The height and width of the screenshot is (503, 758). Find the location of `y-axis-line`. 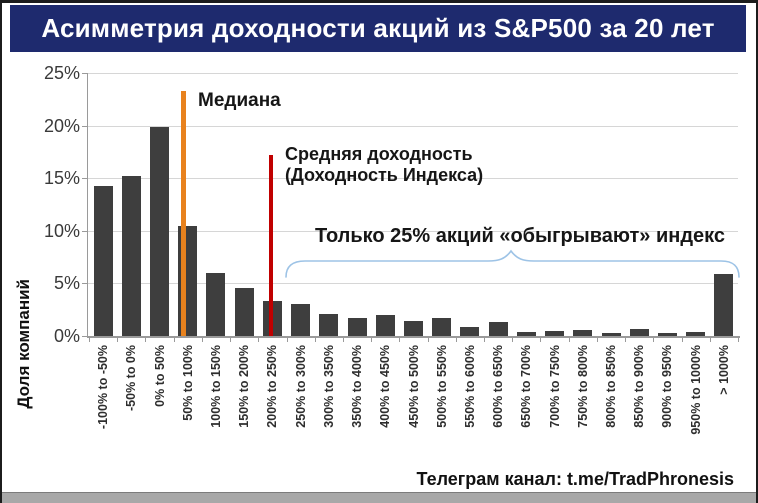

y-axis-line is located at coordinates (87, 204).